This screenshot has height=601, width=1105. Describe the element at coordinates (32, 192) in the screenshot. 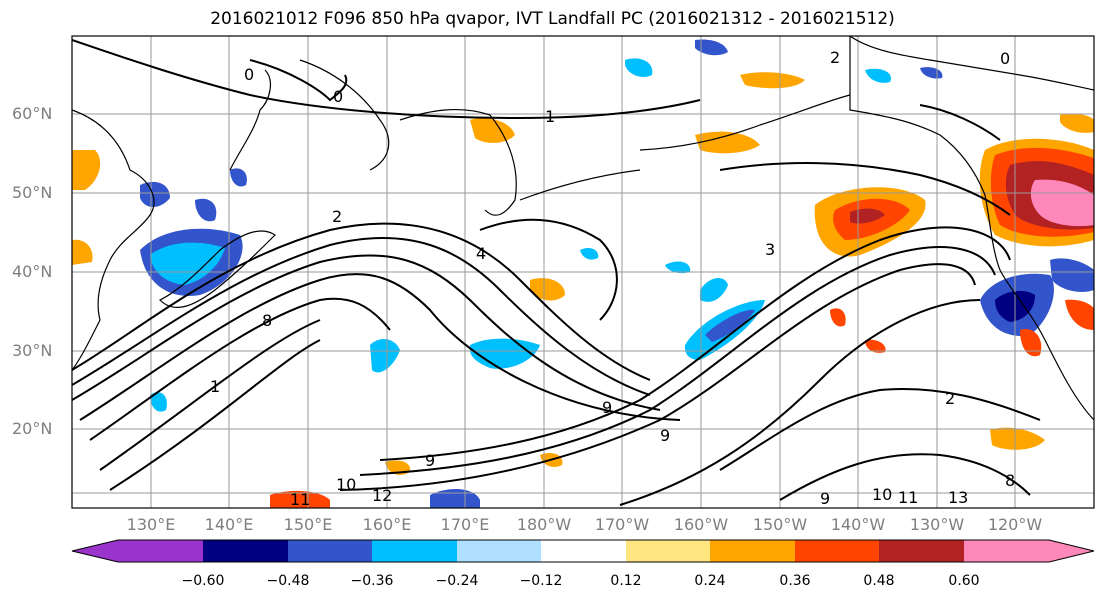

I see `latitude-label: 50°N` at that location.